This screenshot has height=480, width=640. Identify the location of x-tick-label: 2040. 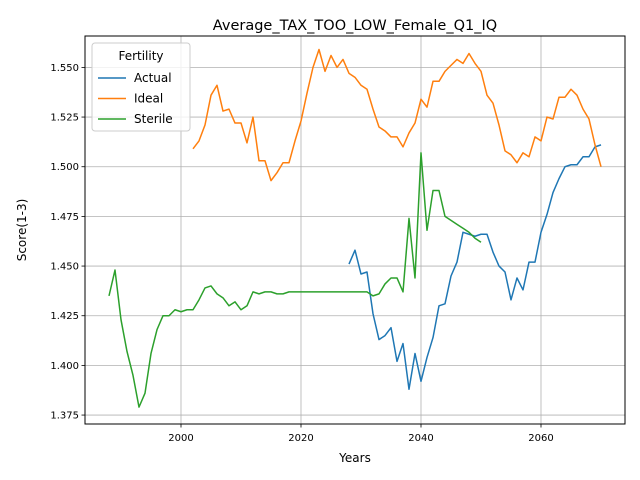
(420, 438).